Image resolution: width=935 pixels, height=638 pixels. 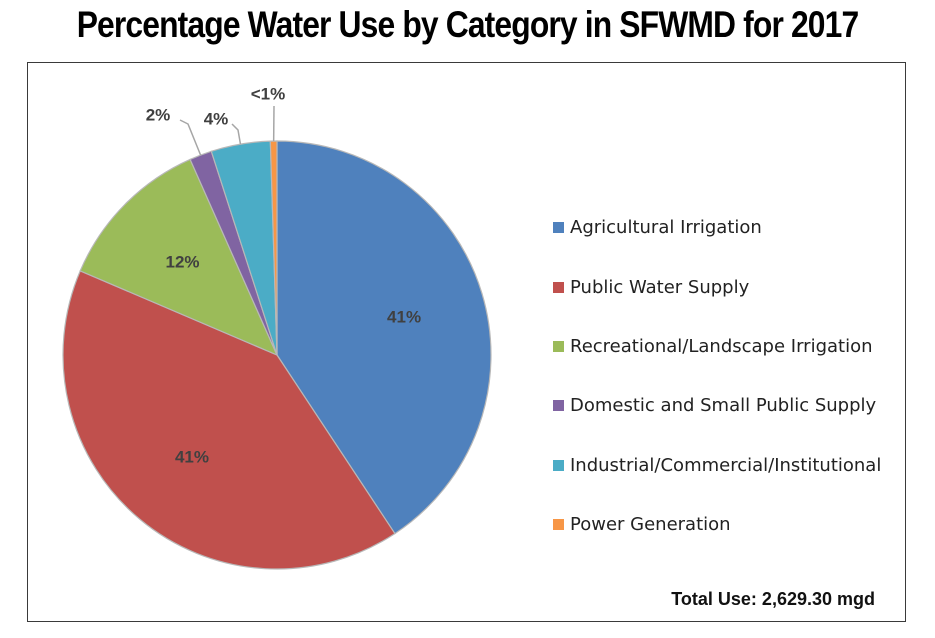 I want to click on leader-line-industrial-commercial-institutional, so click(x=236, y=134).